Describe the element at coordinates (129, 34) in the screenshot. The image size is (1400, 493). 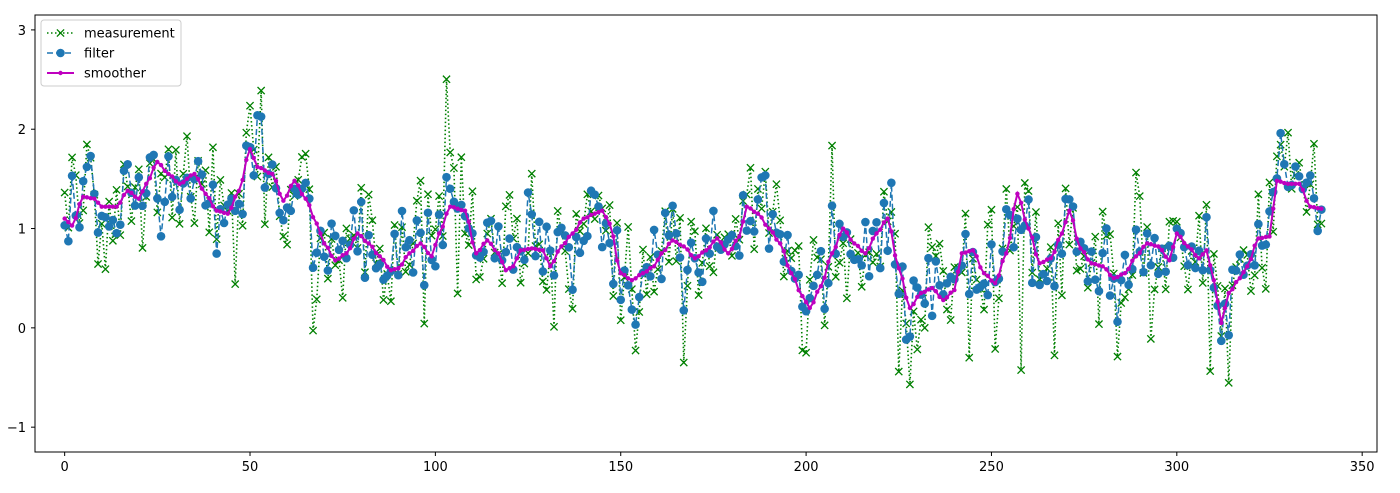
I see `legend-label: measurement` at that location.